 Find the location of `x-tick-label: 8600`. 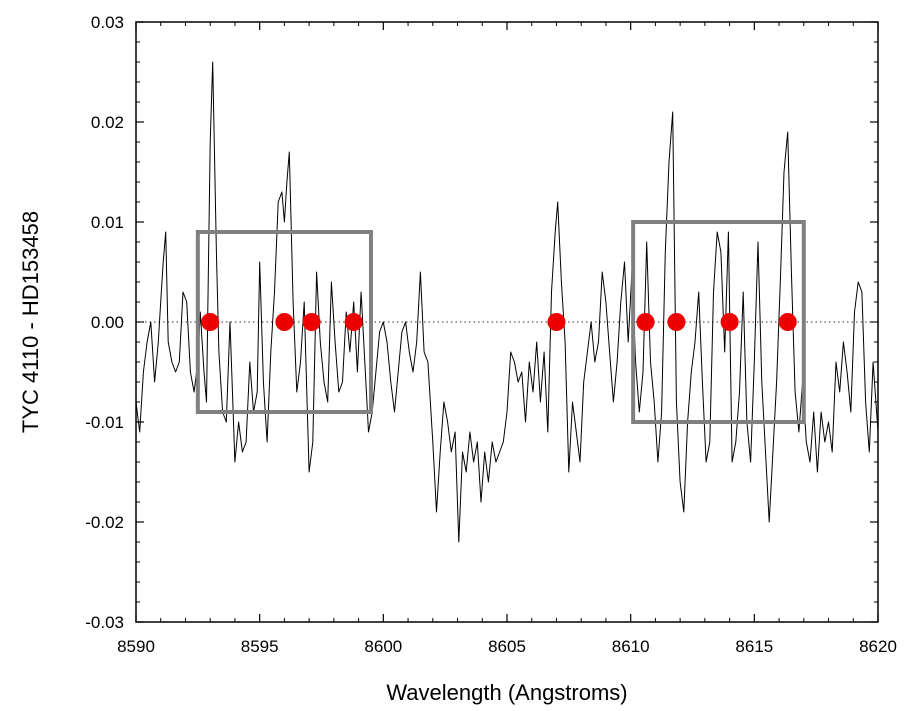

x-tick-label: 8600 is located at coordinates (383, 646).